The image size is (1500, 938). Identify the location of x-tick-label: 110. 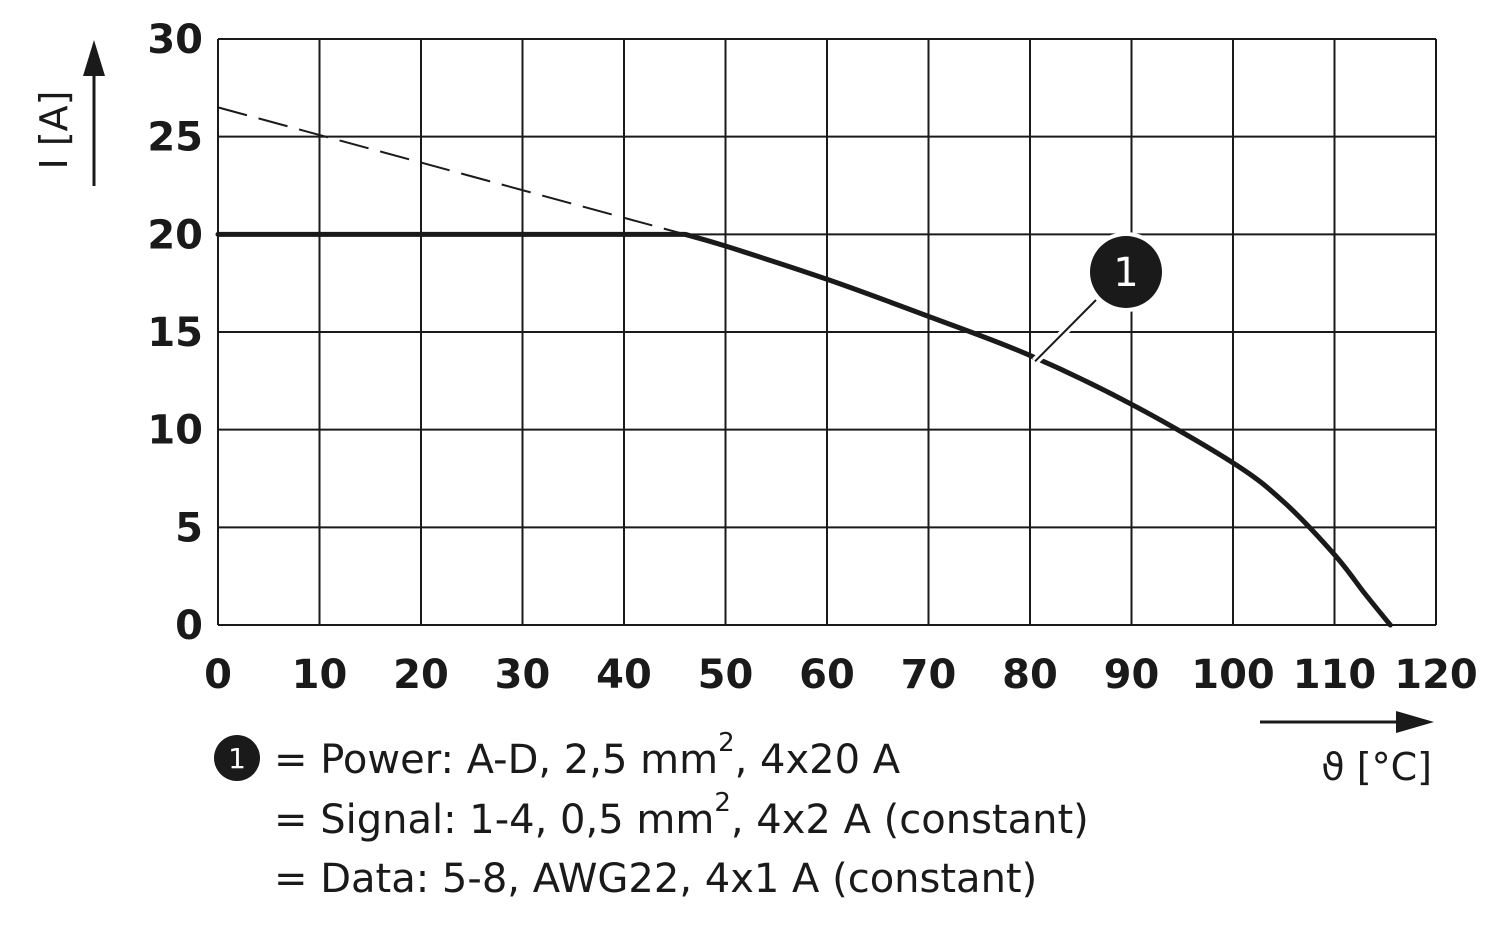
(1335, 675).